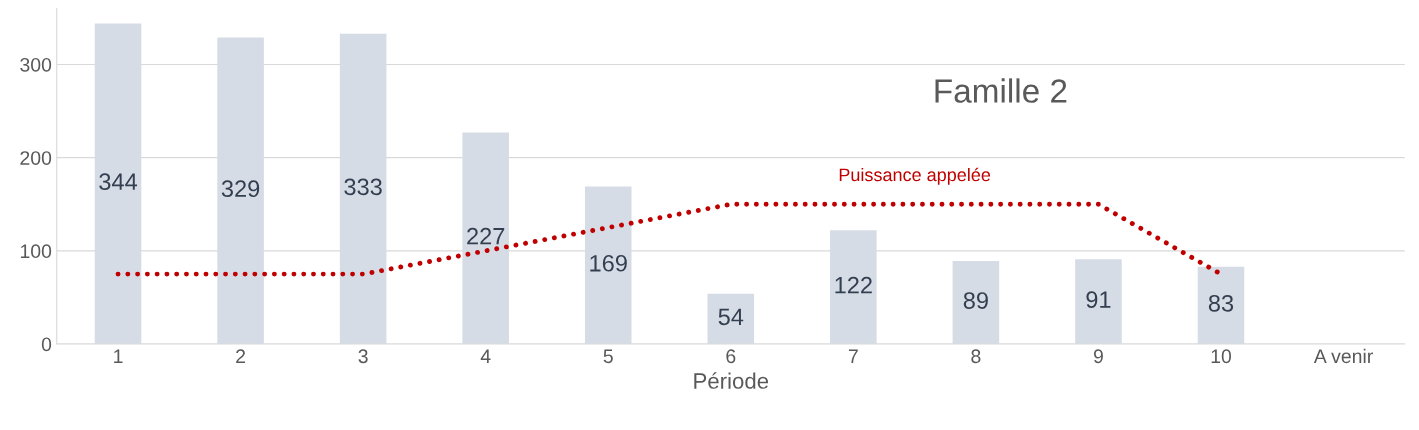 This screenshot has width=1419, height=430. What do you see at coordinates (731, 356) in the screenshot?
I see `x-tick-label: 6` at bounding box center [731, 356].